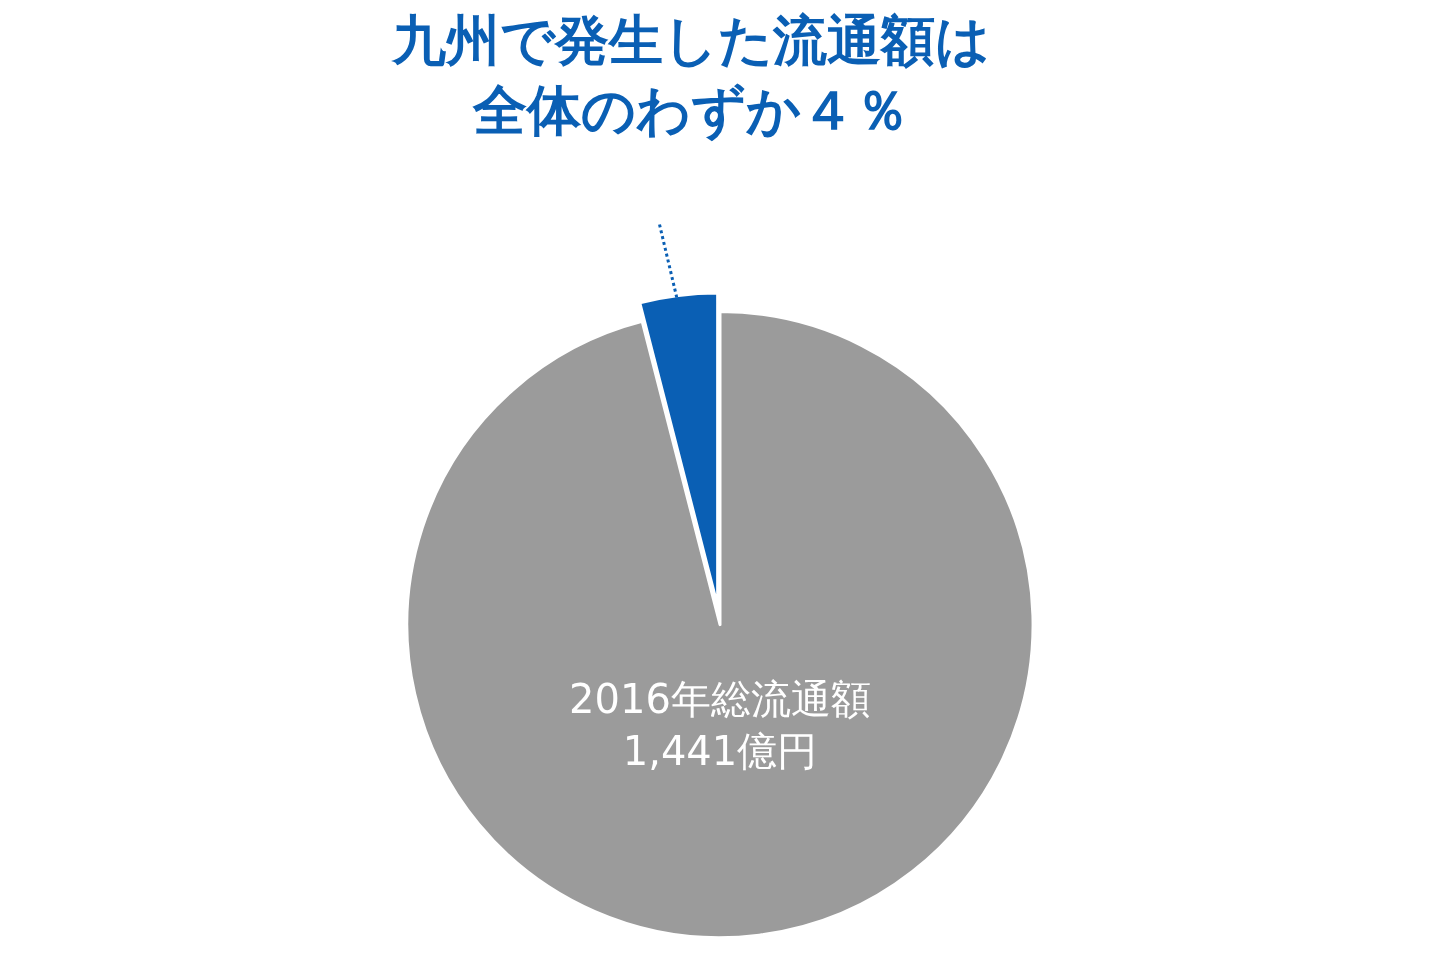 This screenshot has height=976, width=1440. I want to click on slice-label: 2016年総流通額 1,441億円, so click(720, 725).